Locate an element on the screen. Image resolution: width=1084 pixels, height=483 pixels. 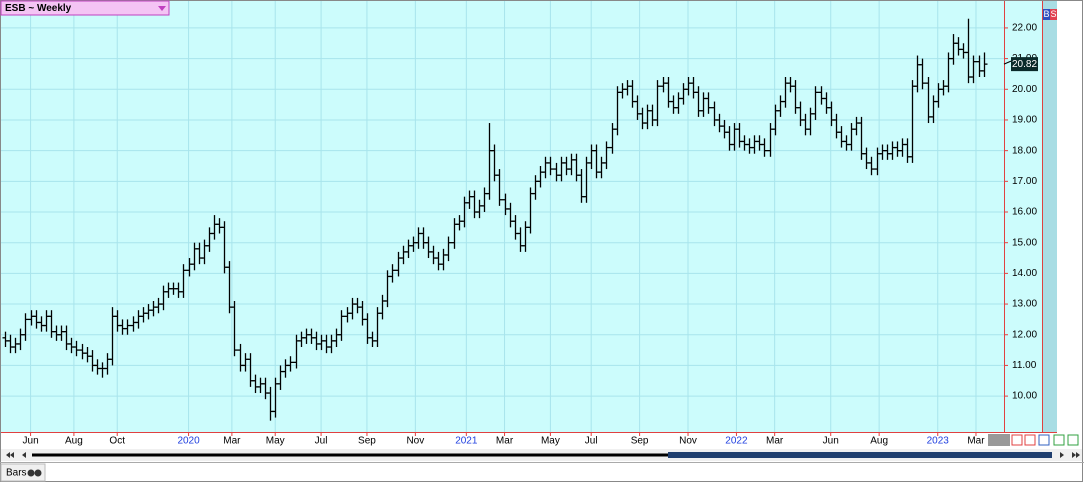
scroll-corner is located at coordinates (999, 440).